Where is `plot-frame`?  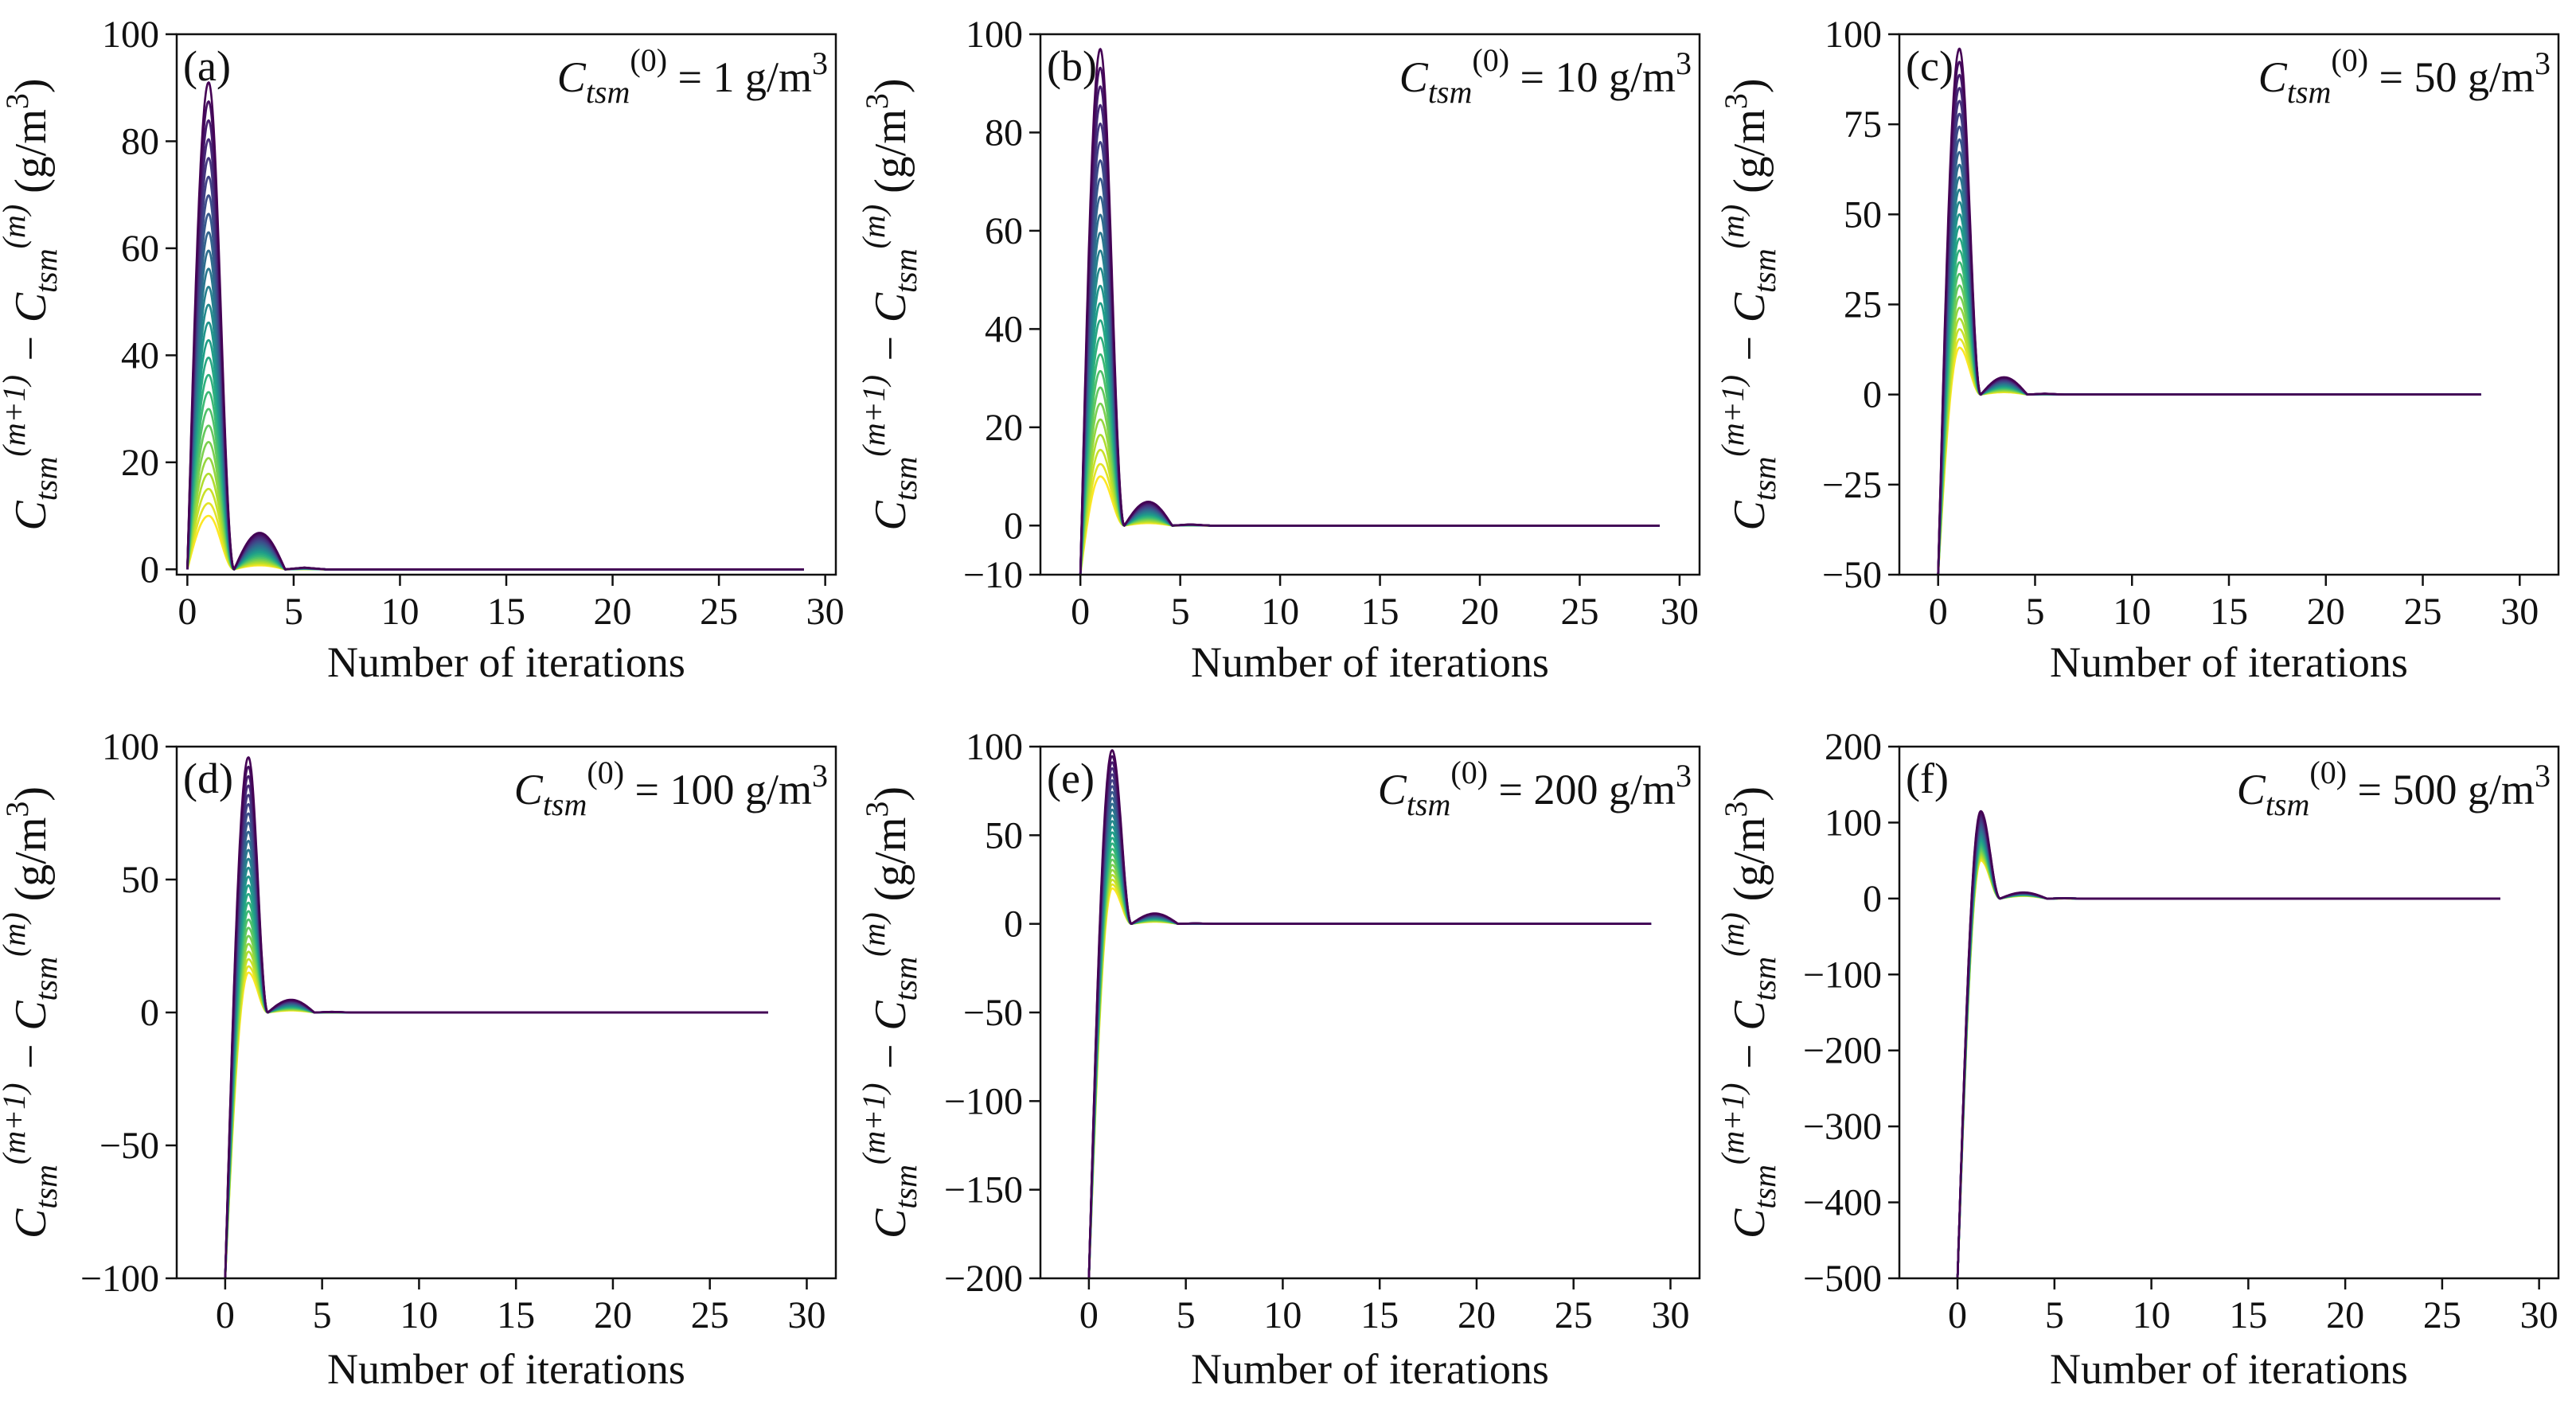 plot-frame is located at coordinates (2229, 304).